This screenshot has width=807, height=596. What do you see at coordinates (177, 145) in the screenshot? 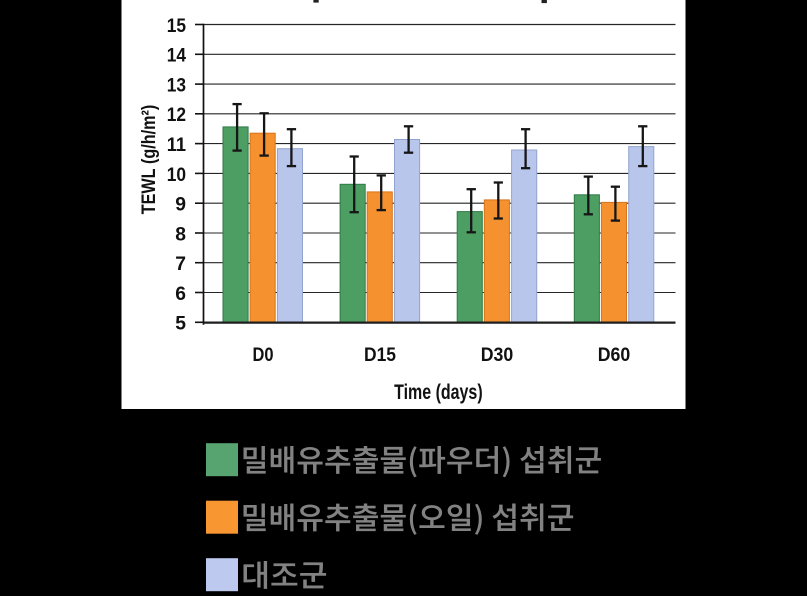
I see `svg-text: 11` at bounding box center [177, 145].